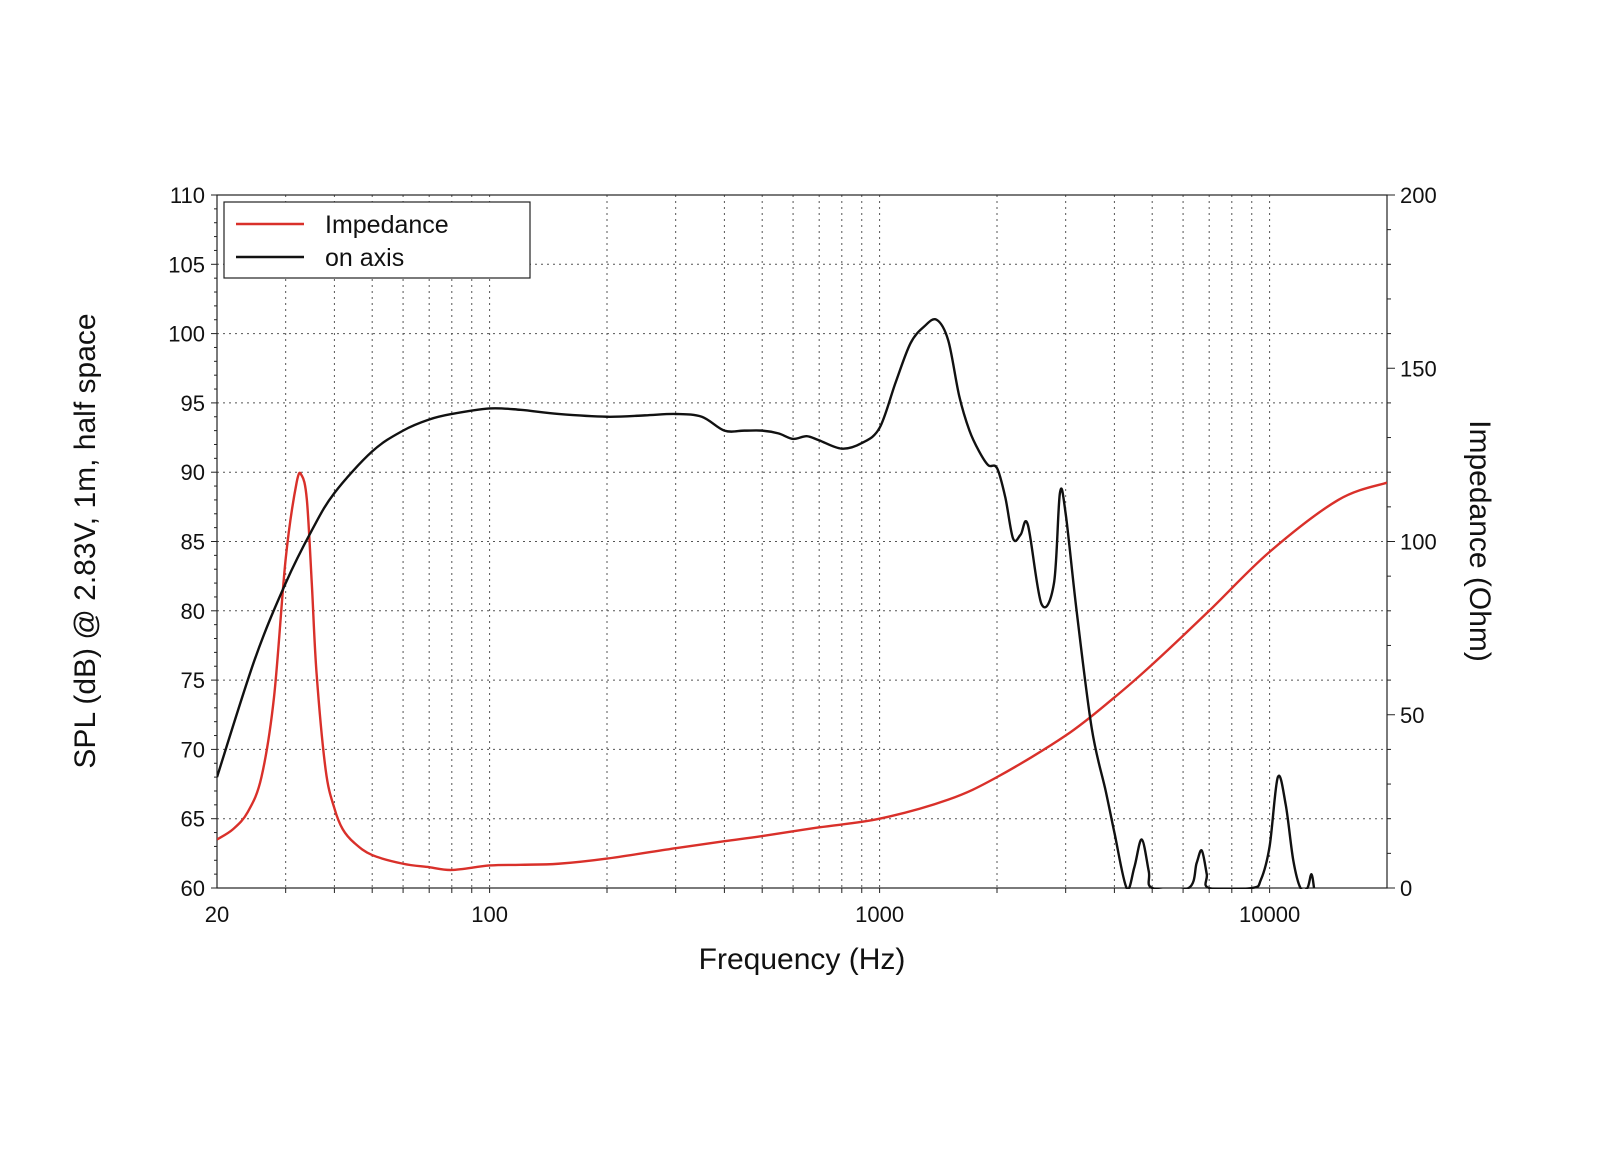 The image size is (1600, 1150). Describe the element at coordinates (187, 195) in the screenshot. I see `y-left-tick-label: 110` at that location.